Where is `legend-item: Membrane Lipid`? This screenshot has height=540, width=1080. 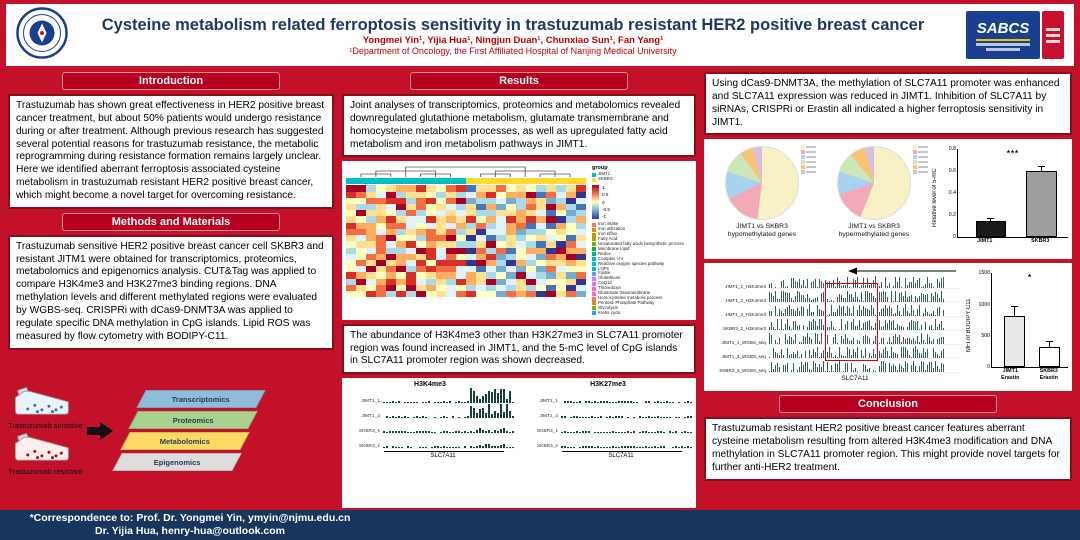
legend-item: Membrane Lipid is located at coordinates (642, 249).